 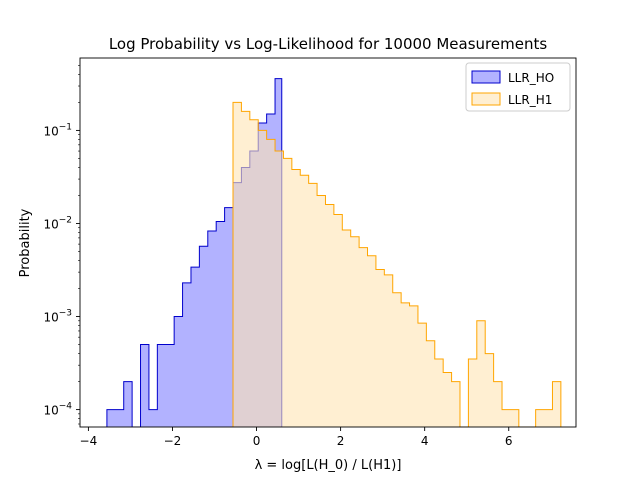 What do you see at coordinates (518, 87) in the screenshot?
I see `legend: LLR_HO LLR_H1` at bounding box center [518, 87].